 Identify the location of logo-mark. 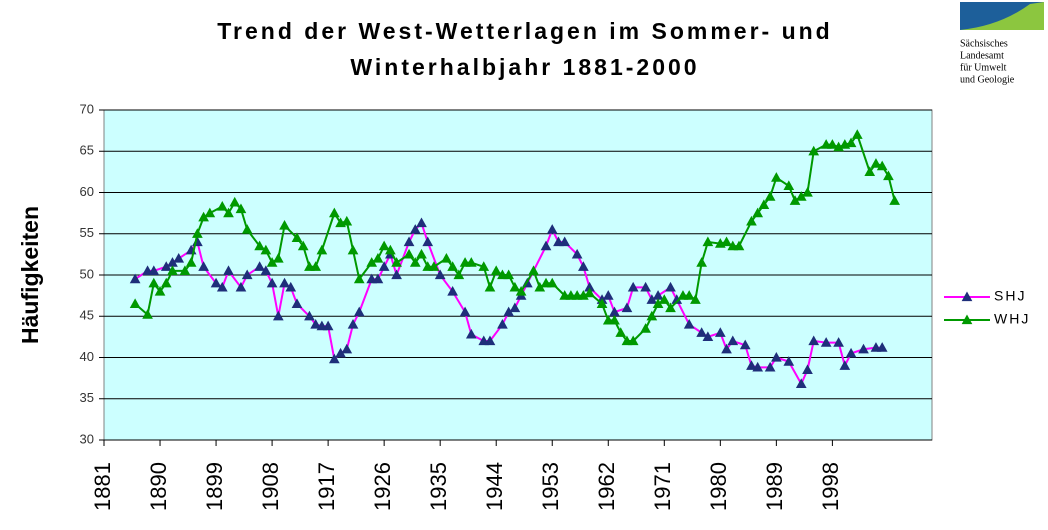
(1002, 16).